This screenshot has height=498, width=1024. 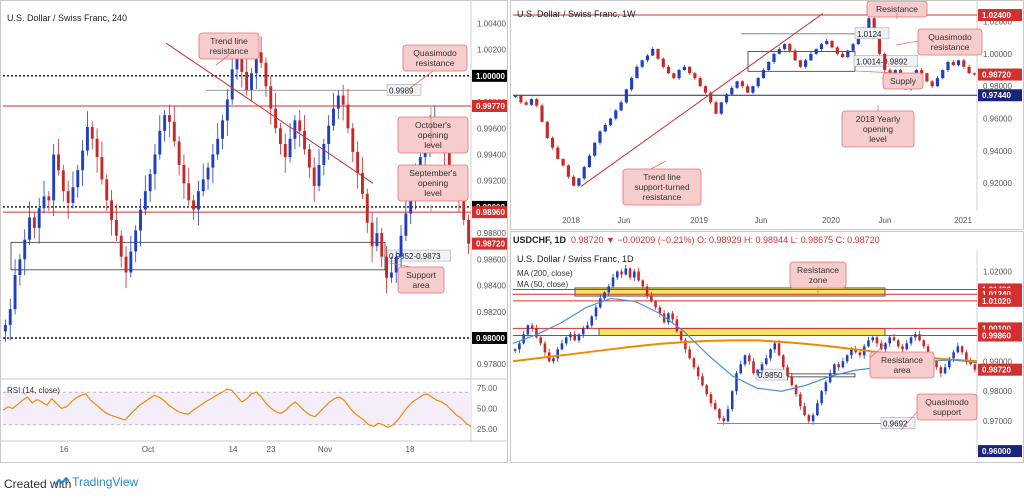 I want to click on rsi-label: RSI (14, close), so click(x=33, y=390).